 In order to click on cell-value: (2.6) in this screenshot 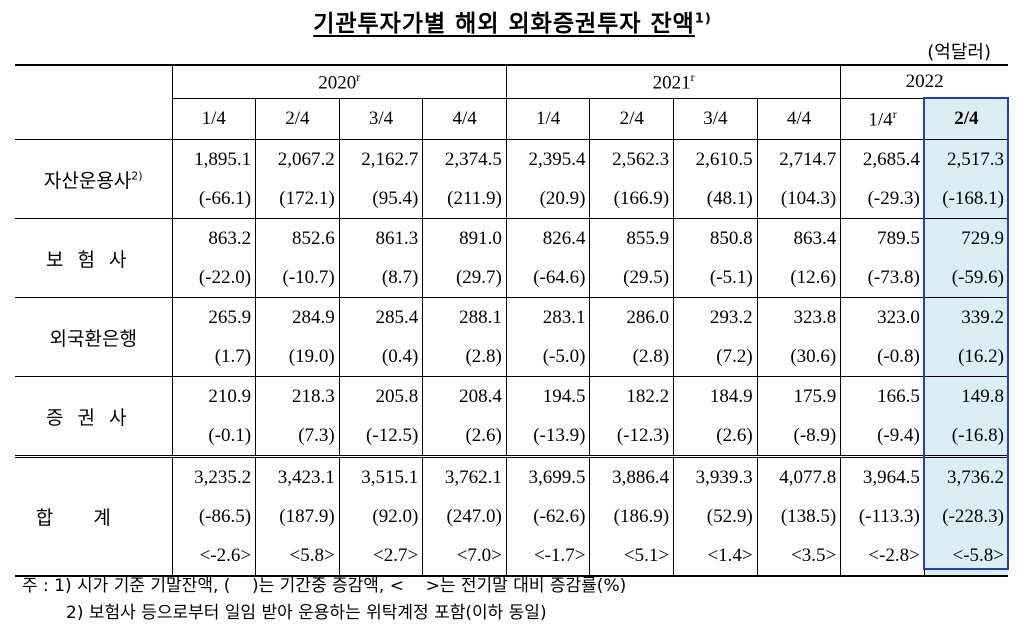, I will do `click(483, 435)`.